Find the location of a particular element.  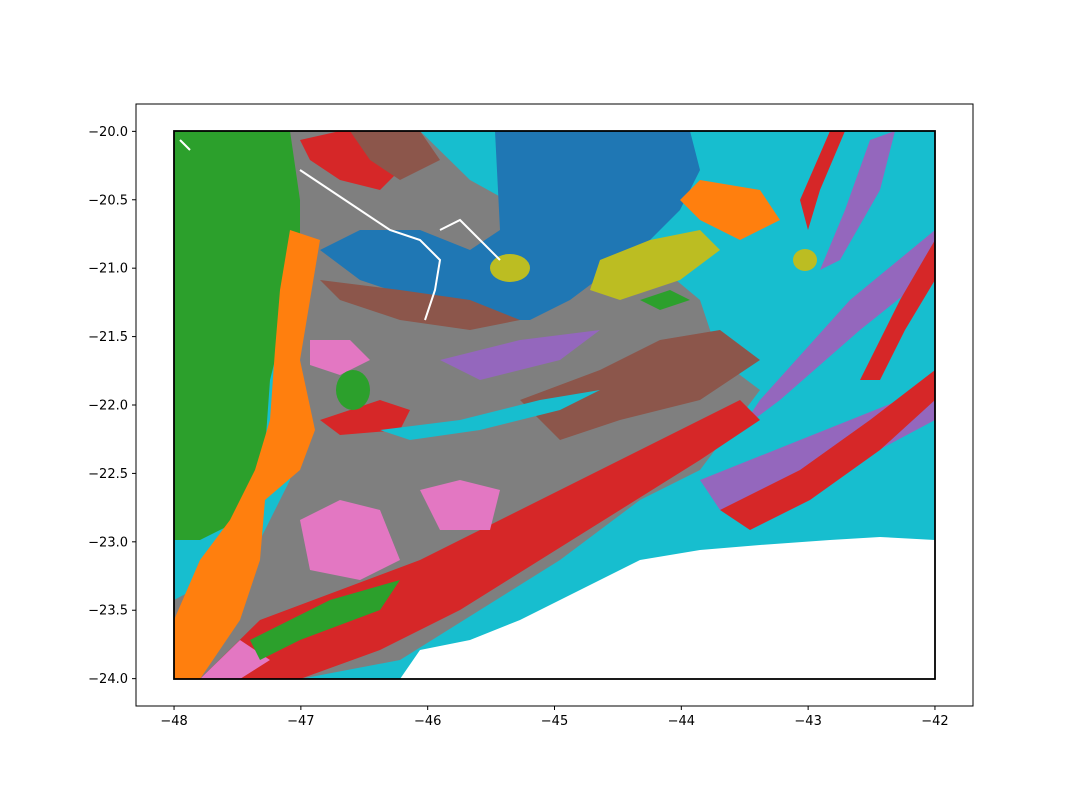

polygon-pink-se is located at coordinates (235, 659).